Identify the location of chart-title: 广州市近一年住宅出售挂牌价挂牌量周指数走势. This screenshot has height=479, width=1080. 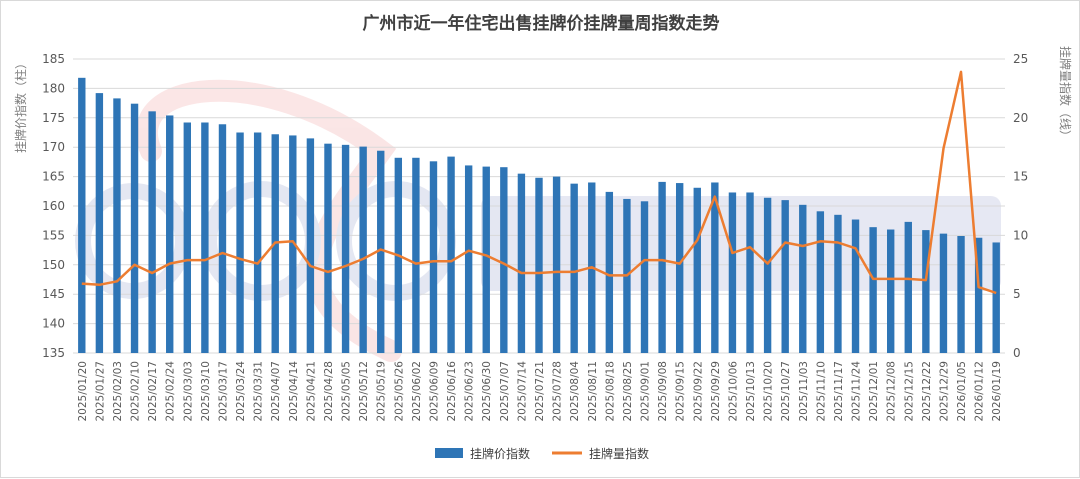
(541, 23).